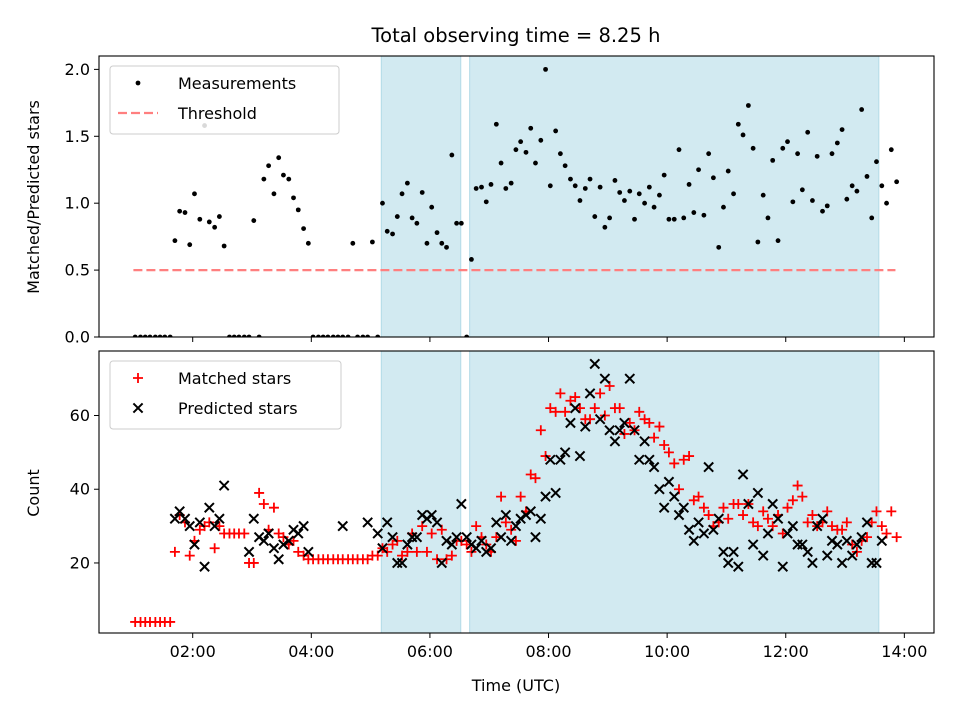  I want to click on y-tick-label: 0.0, so click(77, 337).